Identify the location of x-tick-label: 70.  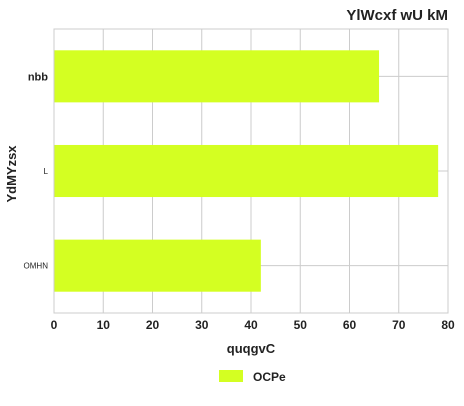
(399, 325).